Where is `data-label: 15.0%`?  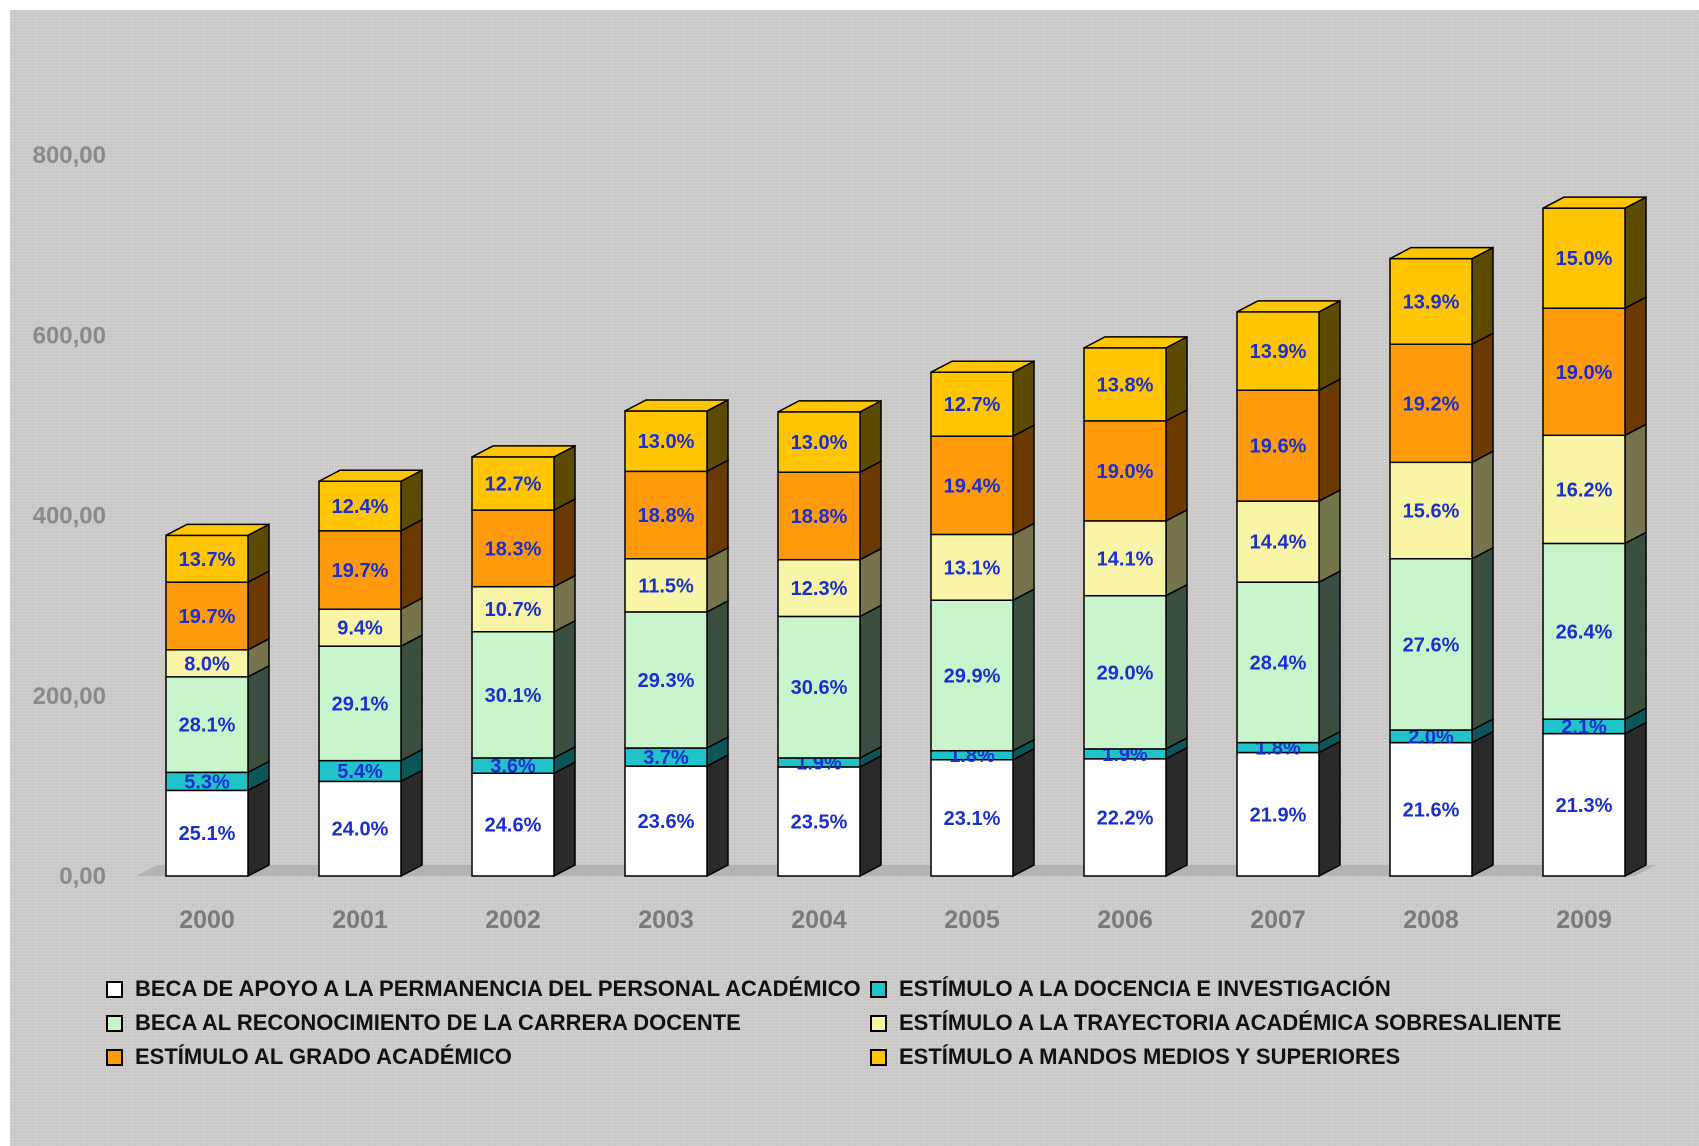
data-label: 15.0% is located at coordinates (1584, 259).